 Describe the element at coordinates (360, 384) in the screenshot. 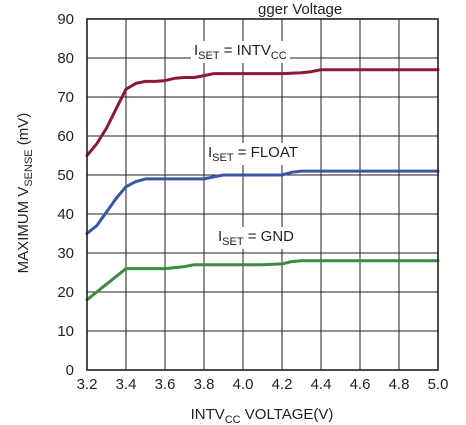

I see `x-tick-label-7: 4.6` at that location.